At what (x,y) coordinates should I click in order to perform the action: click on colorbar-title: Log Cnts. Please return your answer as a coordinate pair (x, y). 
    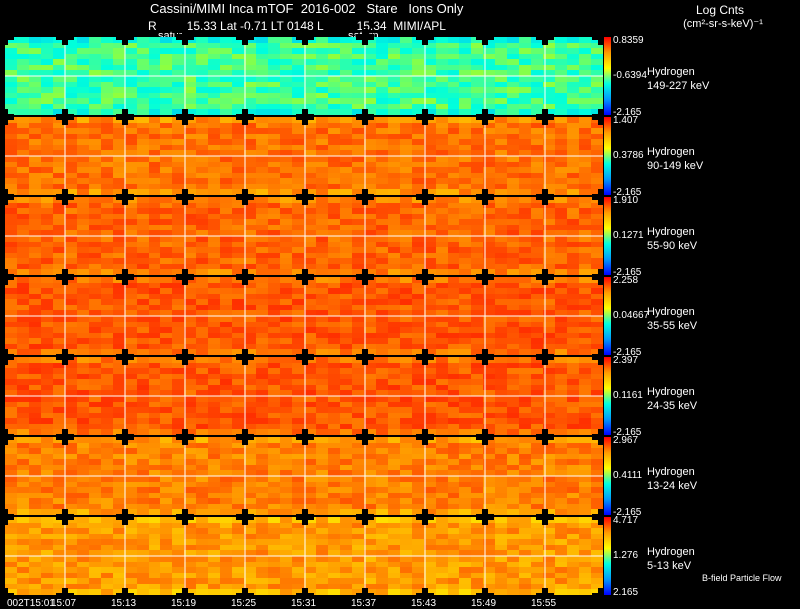
    Looking at the image, I should click on (720, 10).